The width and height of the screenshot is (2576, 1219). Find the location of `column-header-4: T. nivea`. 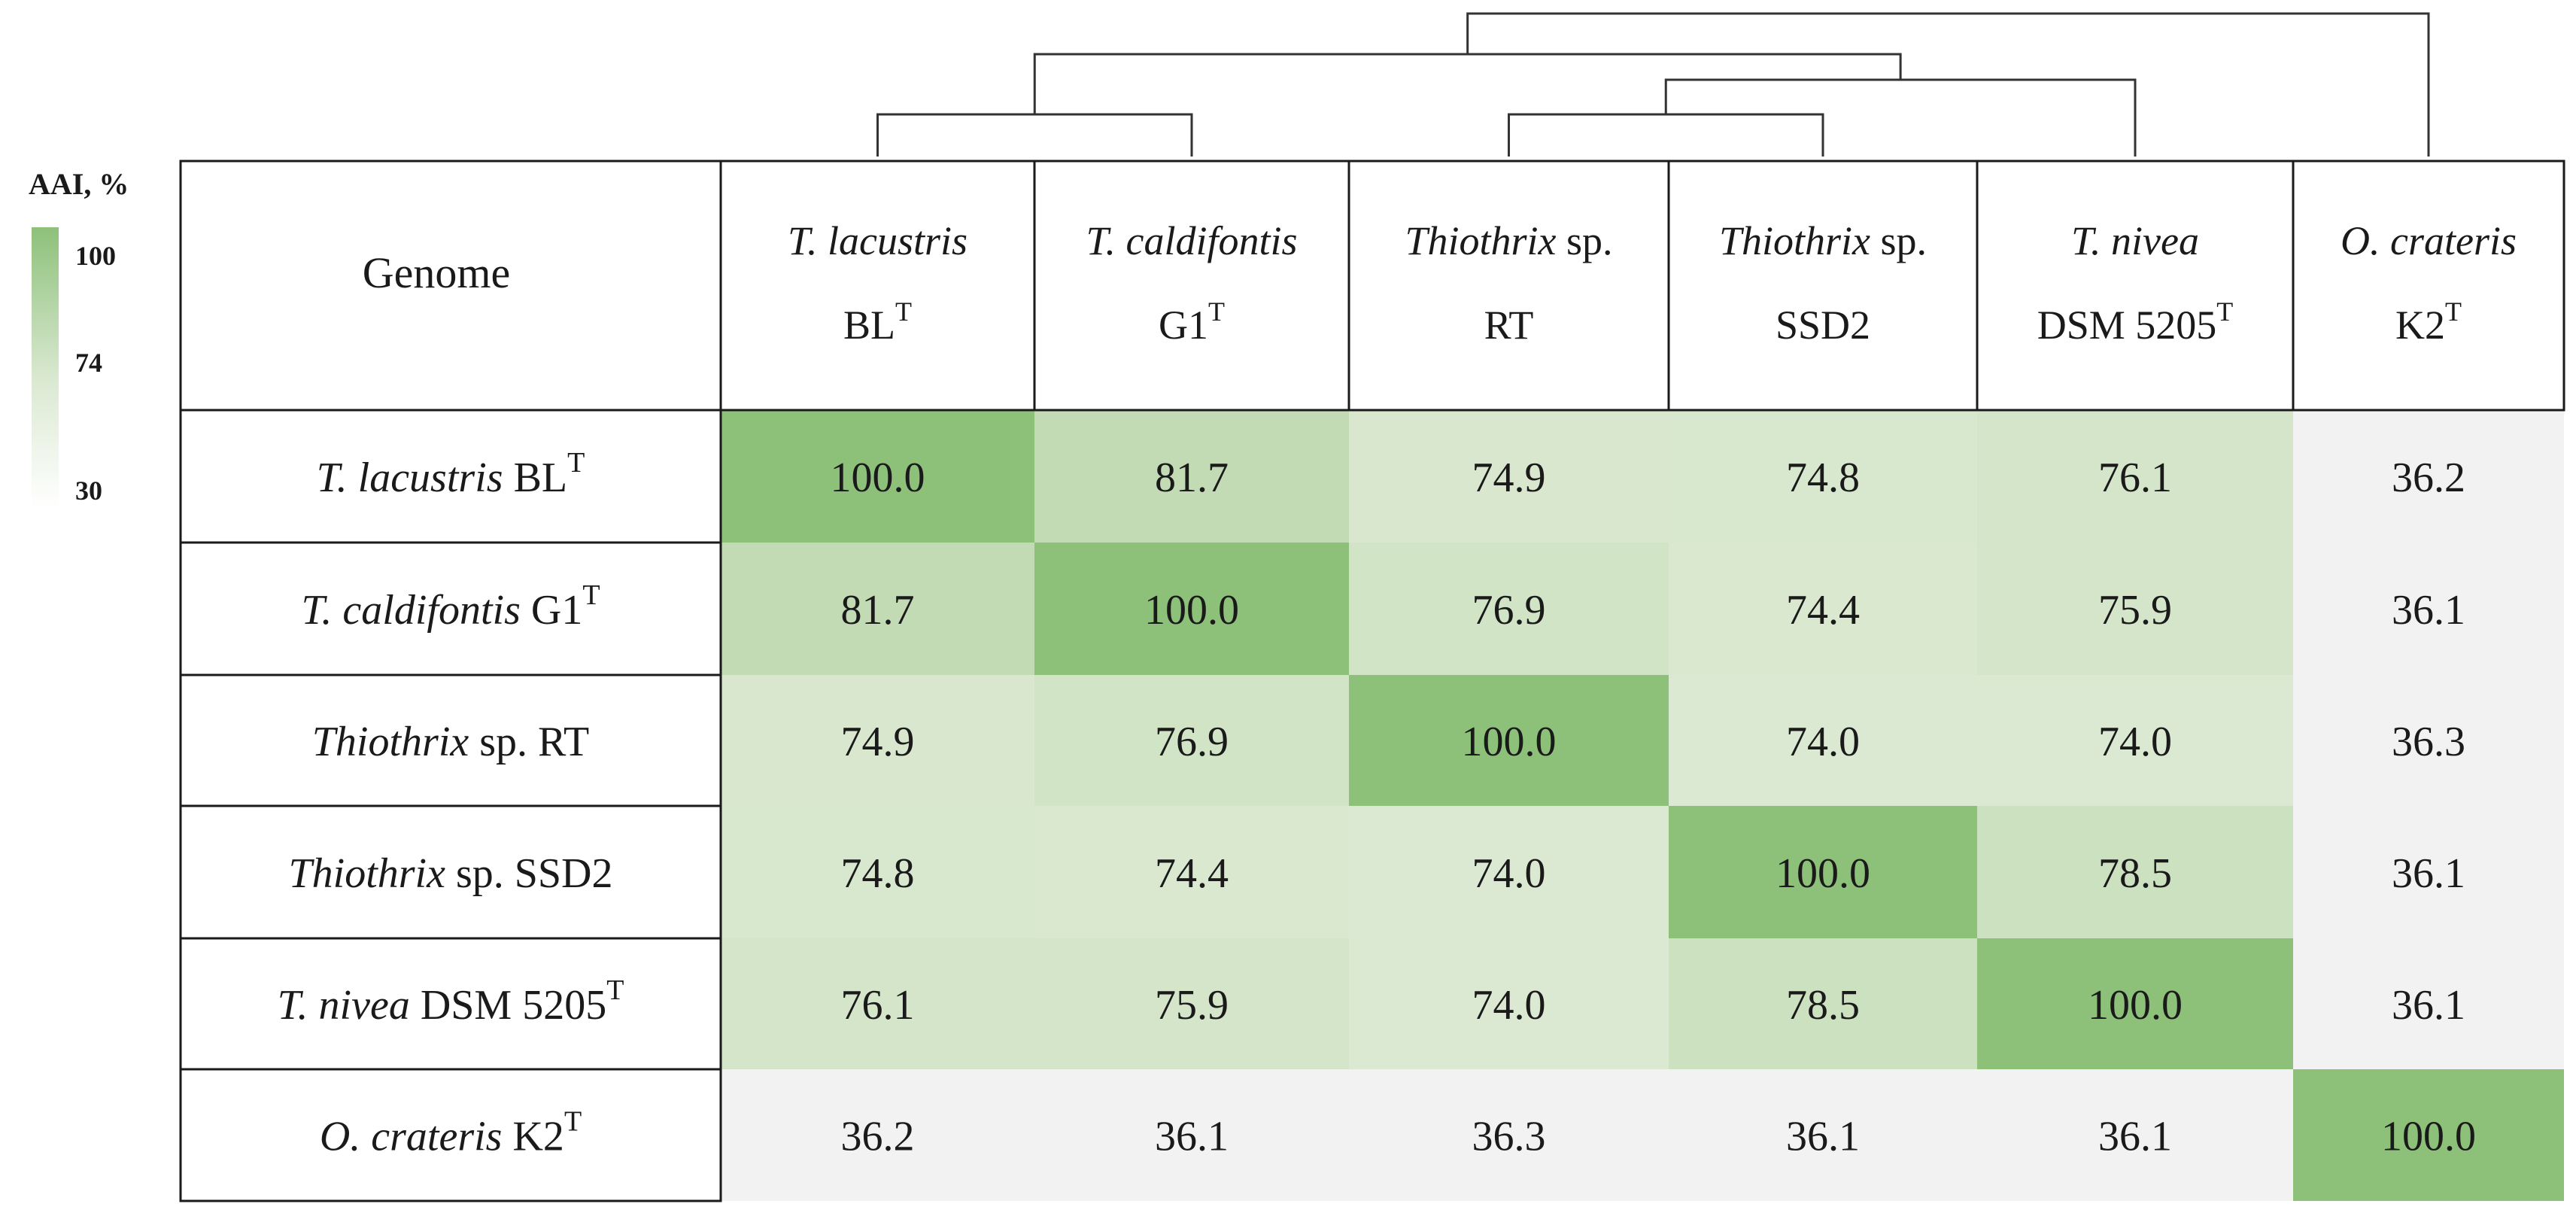

column-header-4: T. nivea is located at coordinates (2135, 240).